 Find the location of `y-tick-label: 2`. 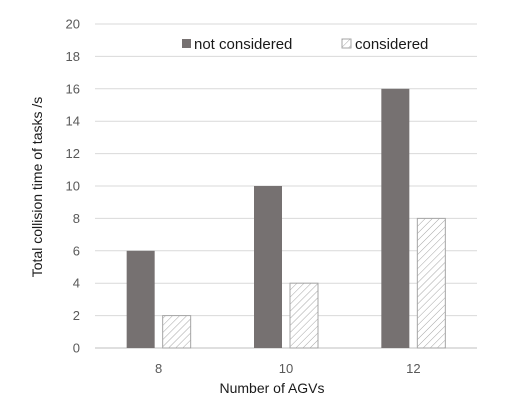

y-tick-label: 2 is located at coordinates (76, 315).